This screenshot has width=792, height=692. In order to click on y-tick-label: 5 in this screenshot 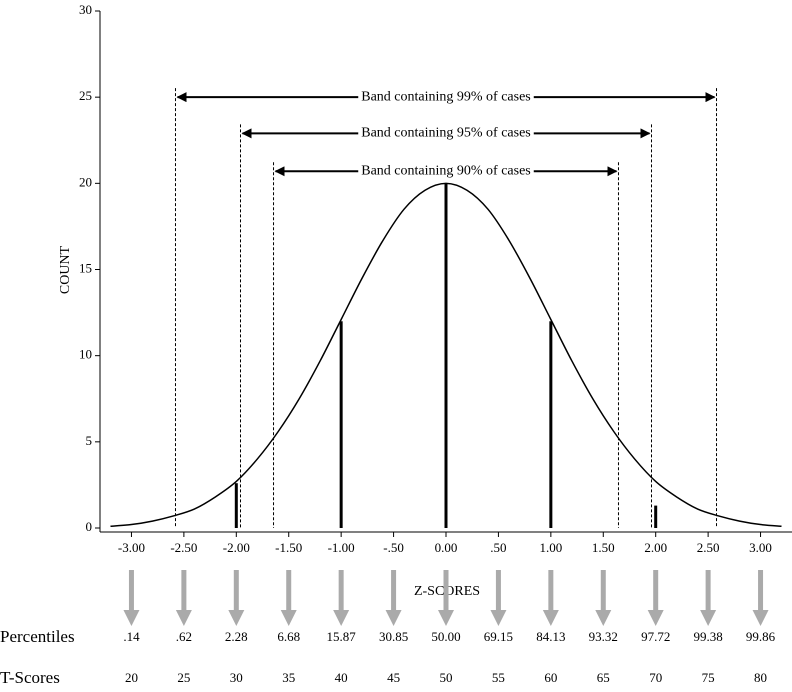, I will do `click(89, 440)`.